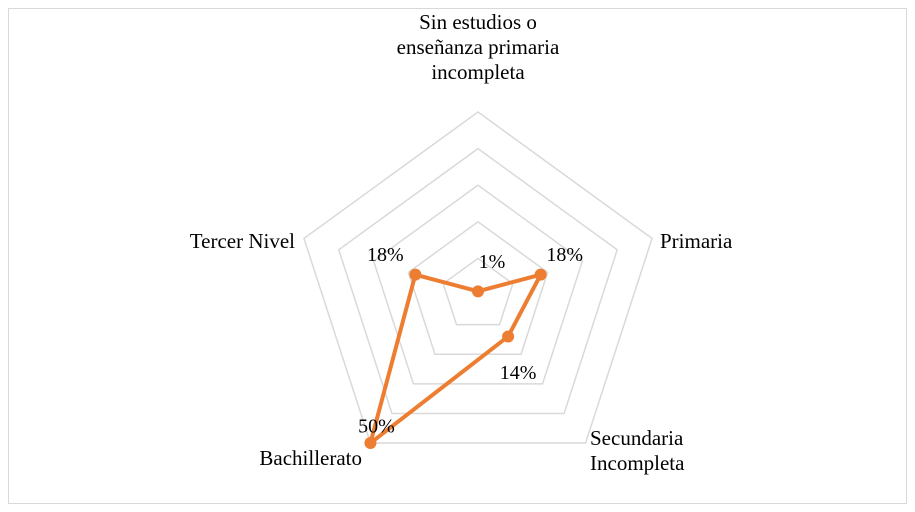 This screenshot has height=512, width=915. What do you see at coordinates (518, 373) in the screenshot?
I see `data-label: 14%` at bounding box center [518, 373].